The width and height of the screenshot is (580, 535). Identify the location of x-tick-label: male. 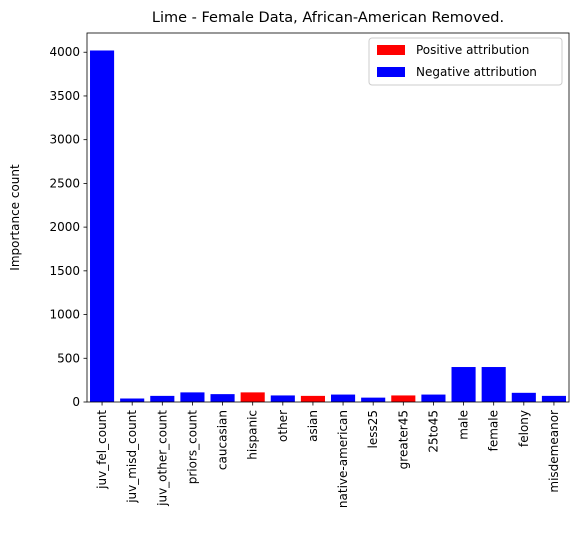
(464, 425).